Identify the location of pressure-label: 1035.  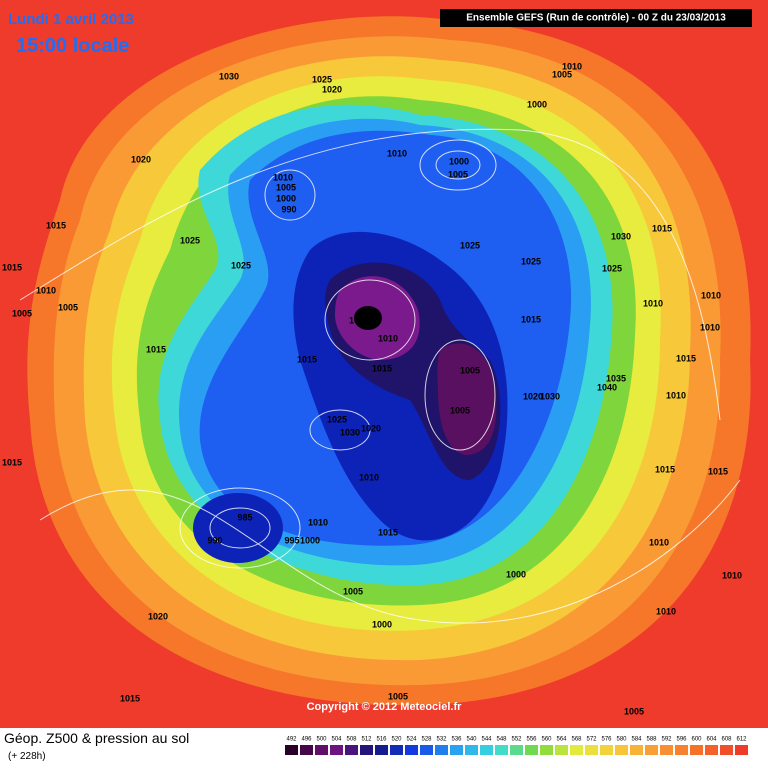
(616, 378).